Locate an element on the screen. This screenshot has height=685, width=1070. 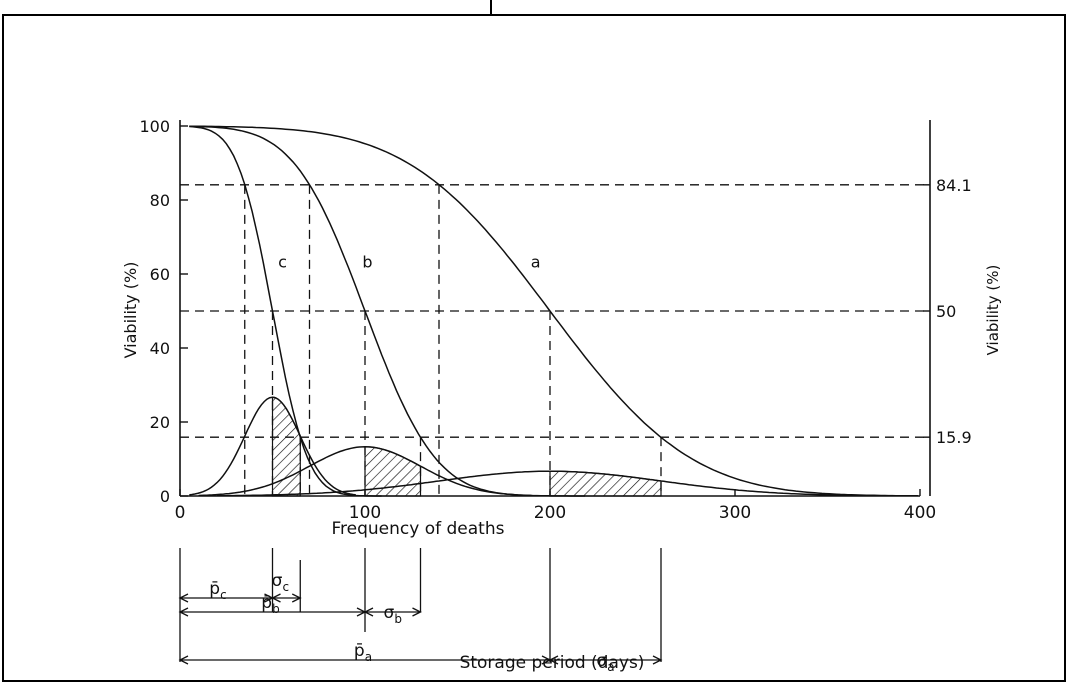
curve-label-c: c is located at coordinates (282, 261).